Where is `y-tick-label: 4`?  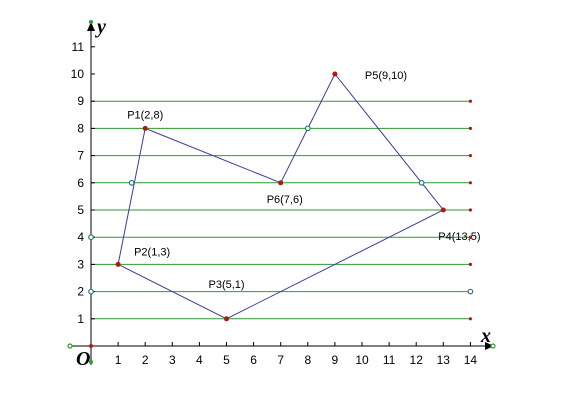 y-tick-label: 4 is located at coordinates (80, 237).